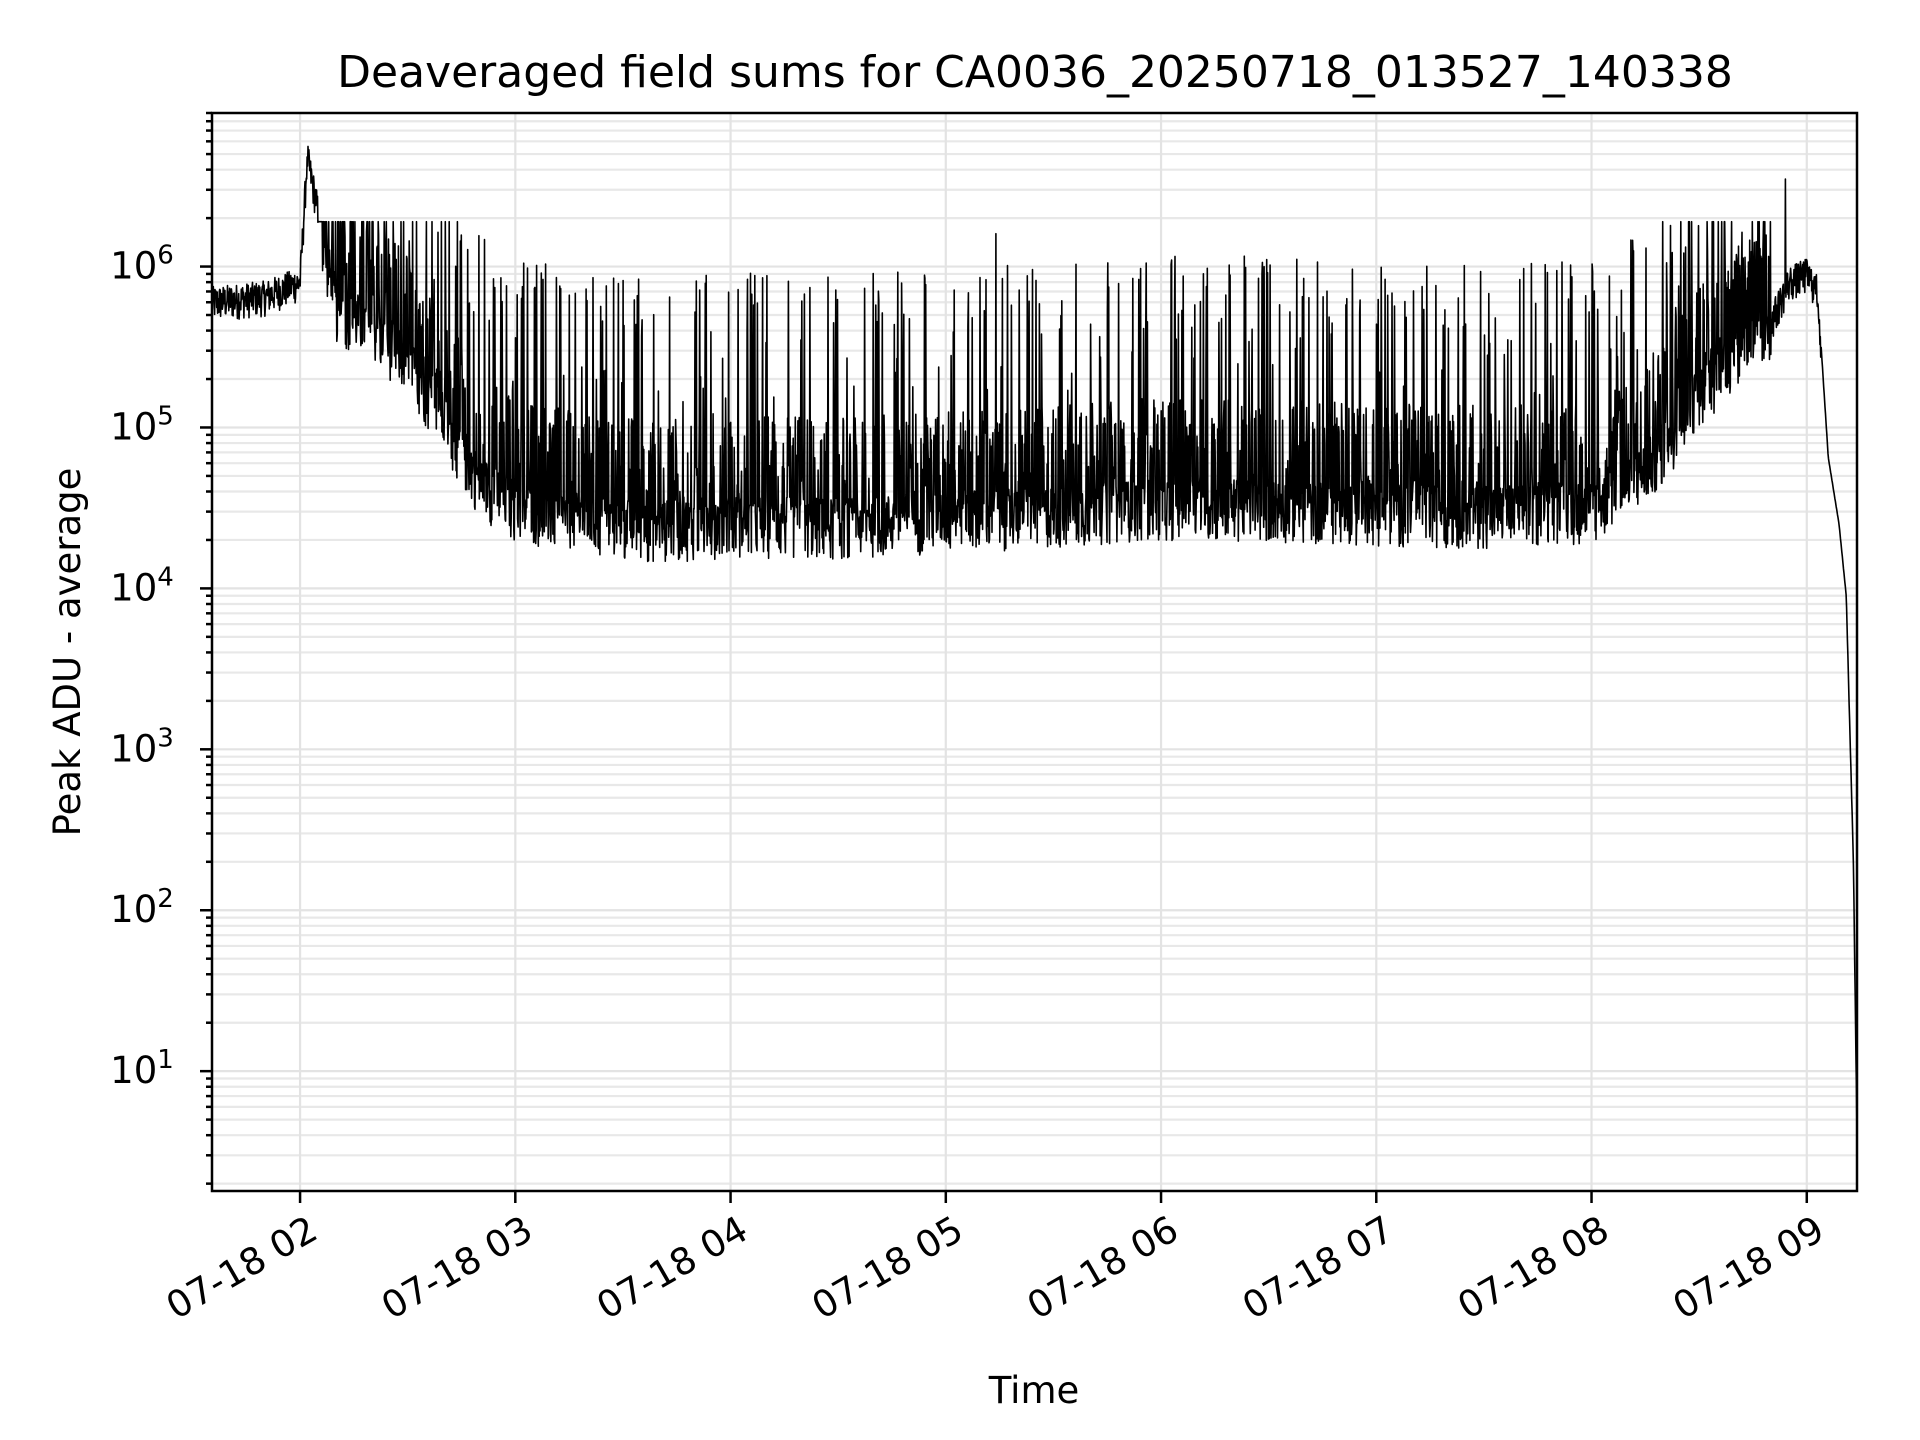 The width and height of the screenshot is (1920, 1440). Describe the element at coordinates (888, 1268) in the screenshot. I see `x-tick-label: 07-18 05` at that location.